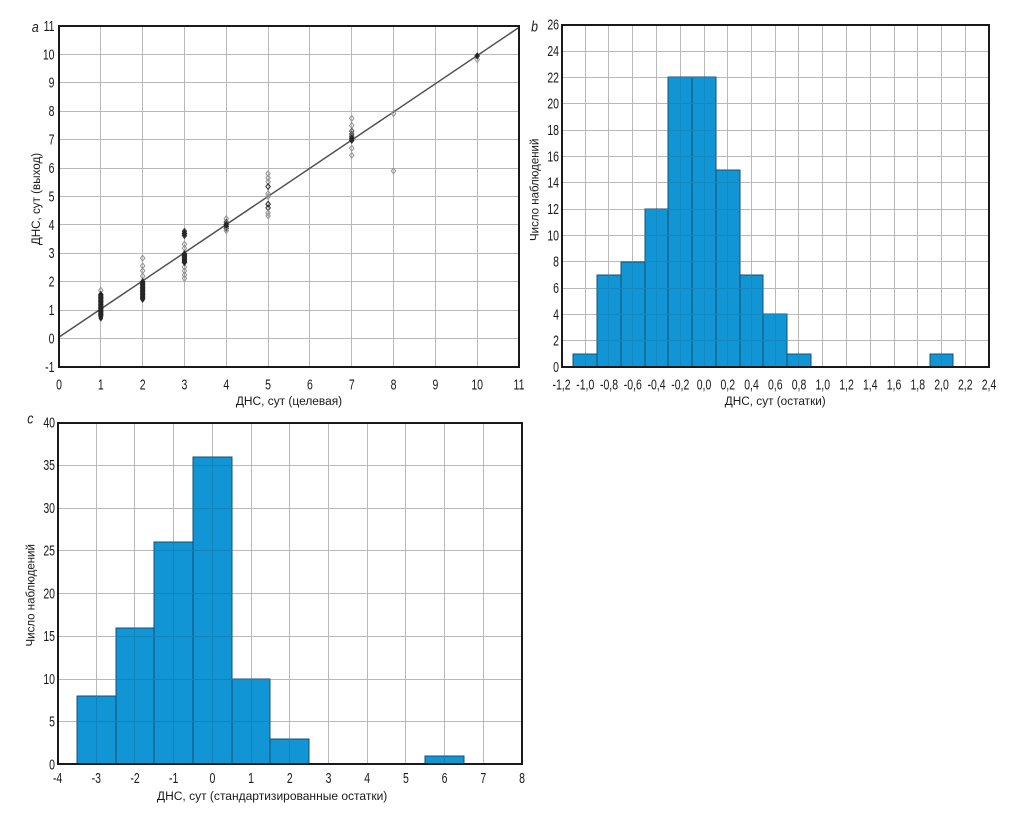 This screenshot has height=815, width=1015. What do you see at coordinates (894, 383) in the screenshot?
I see `svg-text: 1,6` at bounding box center [894, 383].